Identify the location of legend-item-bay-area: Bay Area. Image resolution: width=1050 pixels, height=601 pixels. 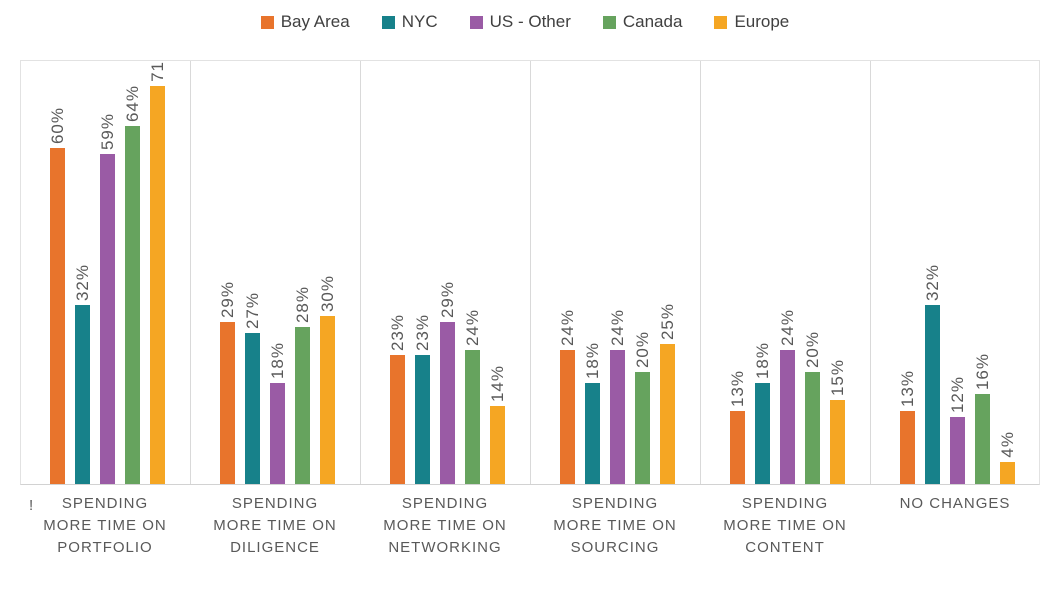
(305, 22).